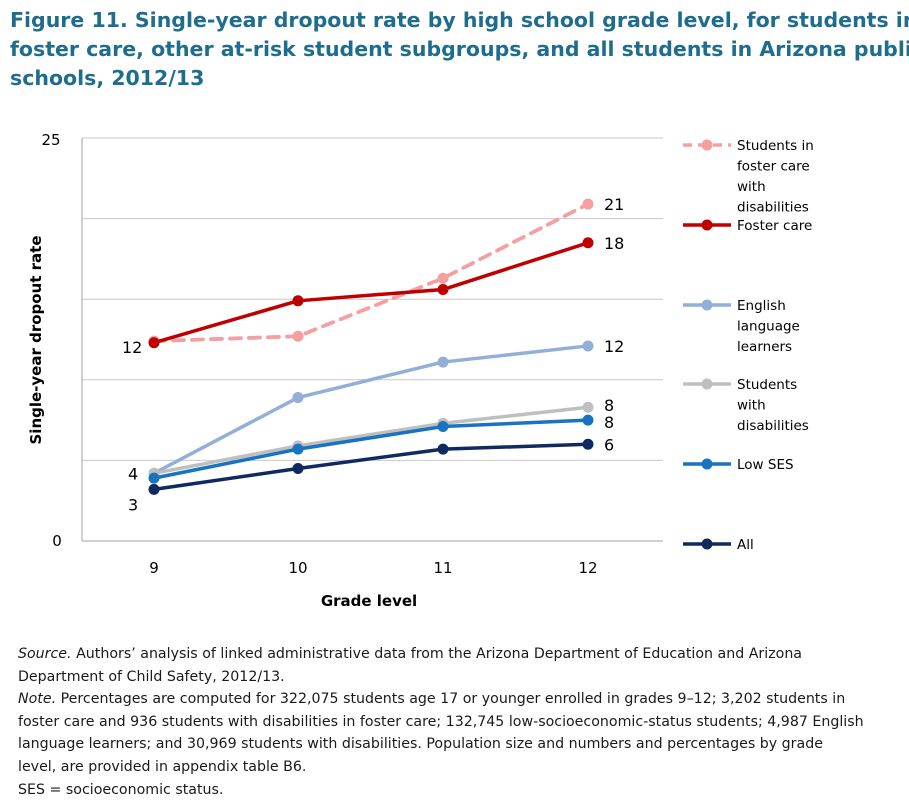 This screenshot has height=805, width=909. I want to click on series-line-all, so click(371, 467).